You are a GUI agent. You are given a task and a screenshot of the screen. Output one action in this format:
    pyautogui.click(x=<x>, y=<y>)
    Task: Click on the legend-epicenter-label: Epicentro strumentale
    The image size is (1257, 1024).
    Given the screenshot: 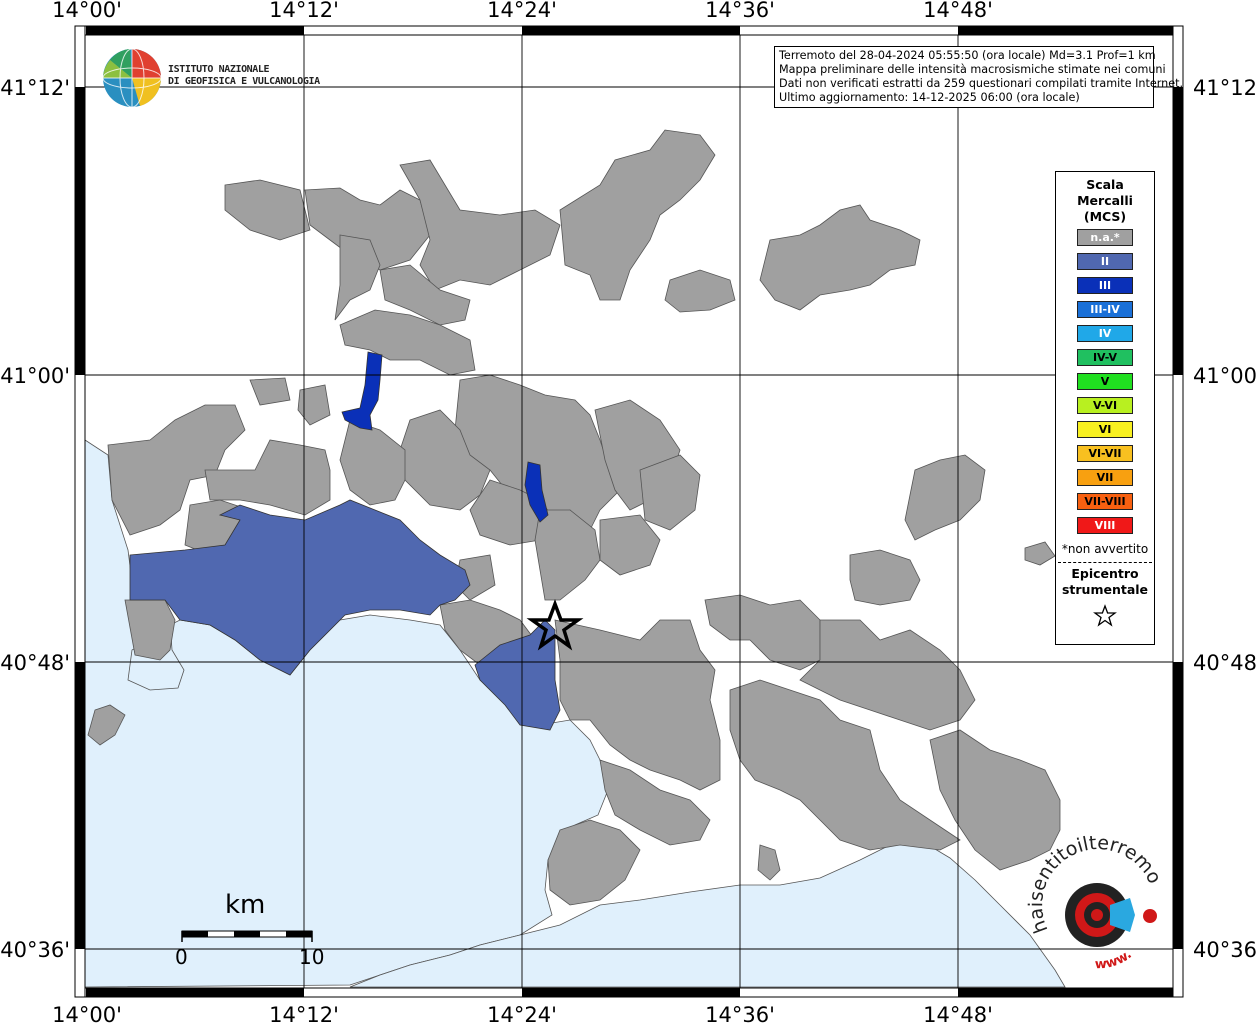 What is the action you would take?
    pyautogui.click(x=1105, y=582)
    